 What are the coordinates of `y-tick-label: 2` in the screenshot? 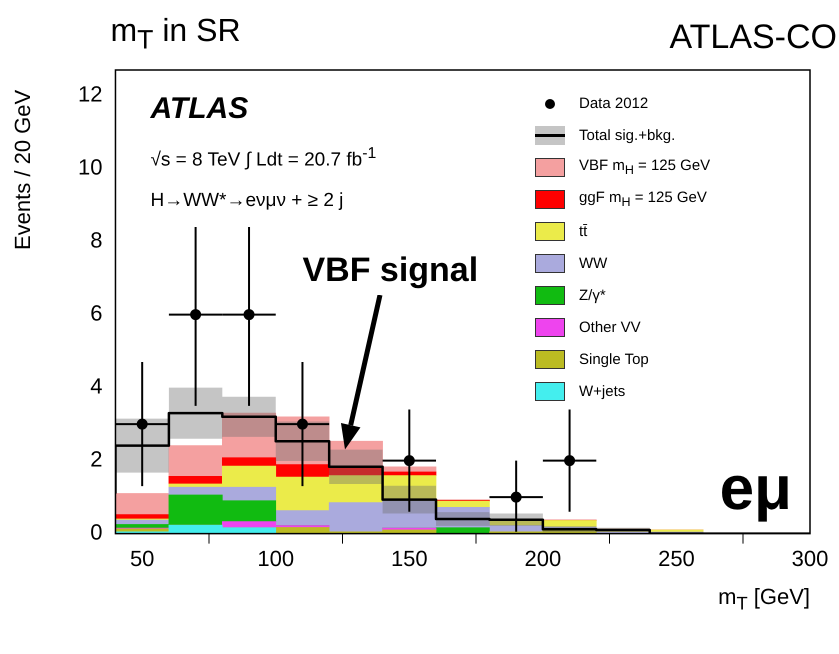 It's located at (96, 459).